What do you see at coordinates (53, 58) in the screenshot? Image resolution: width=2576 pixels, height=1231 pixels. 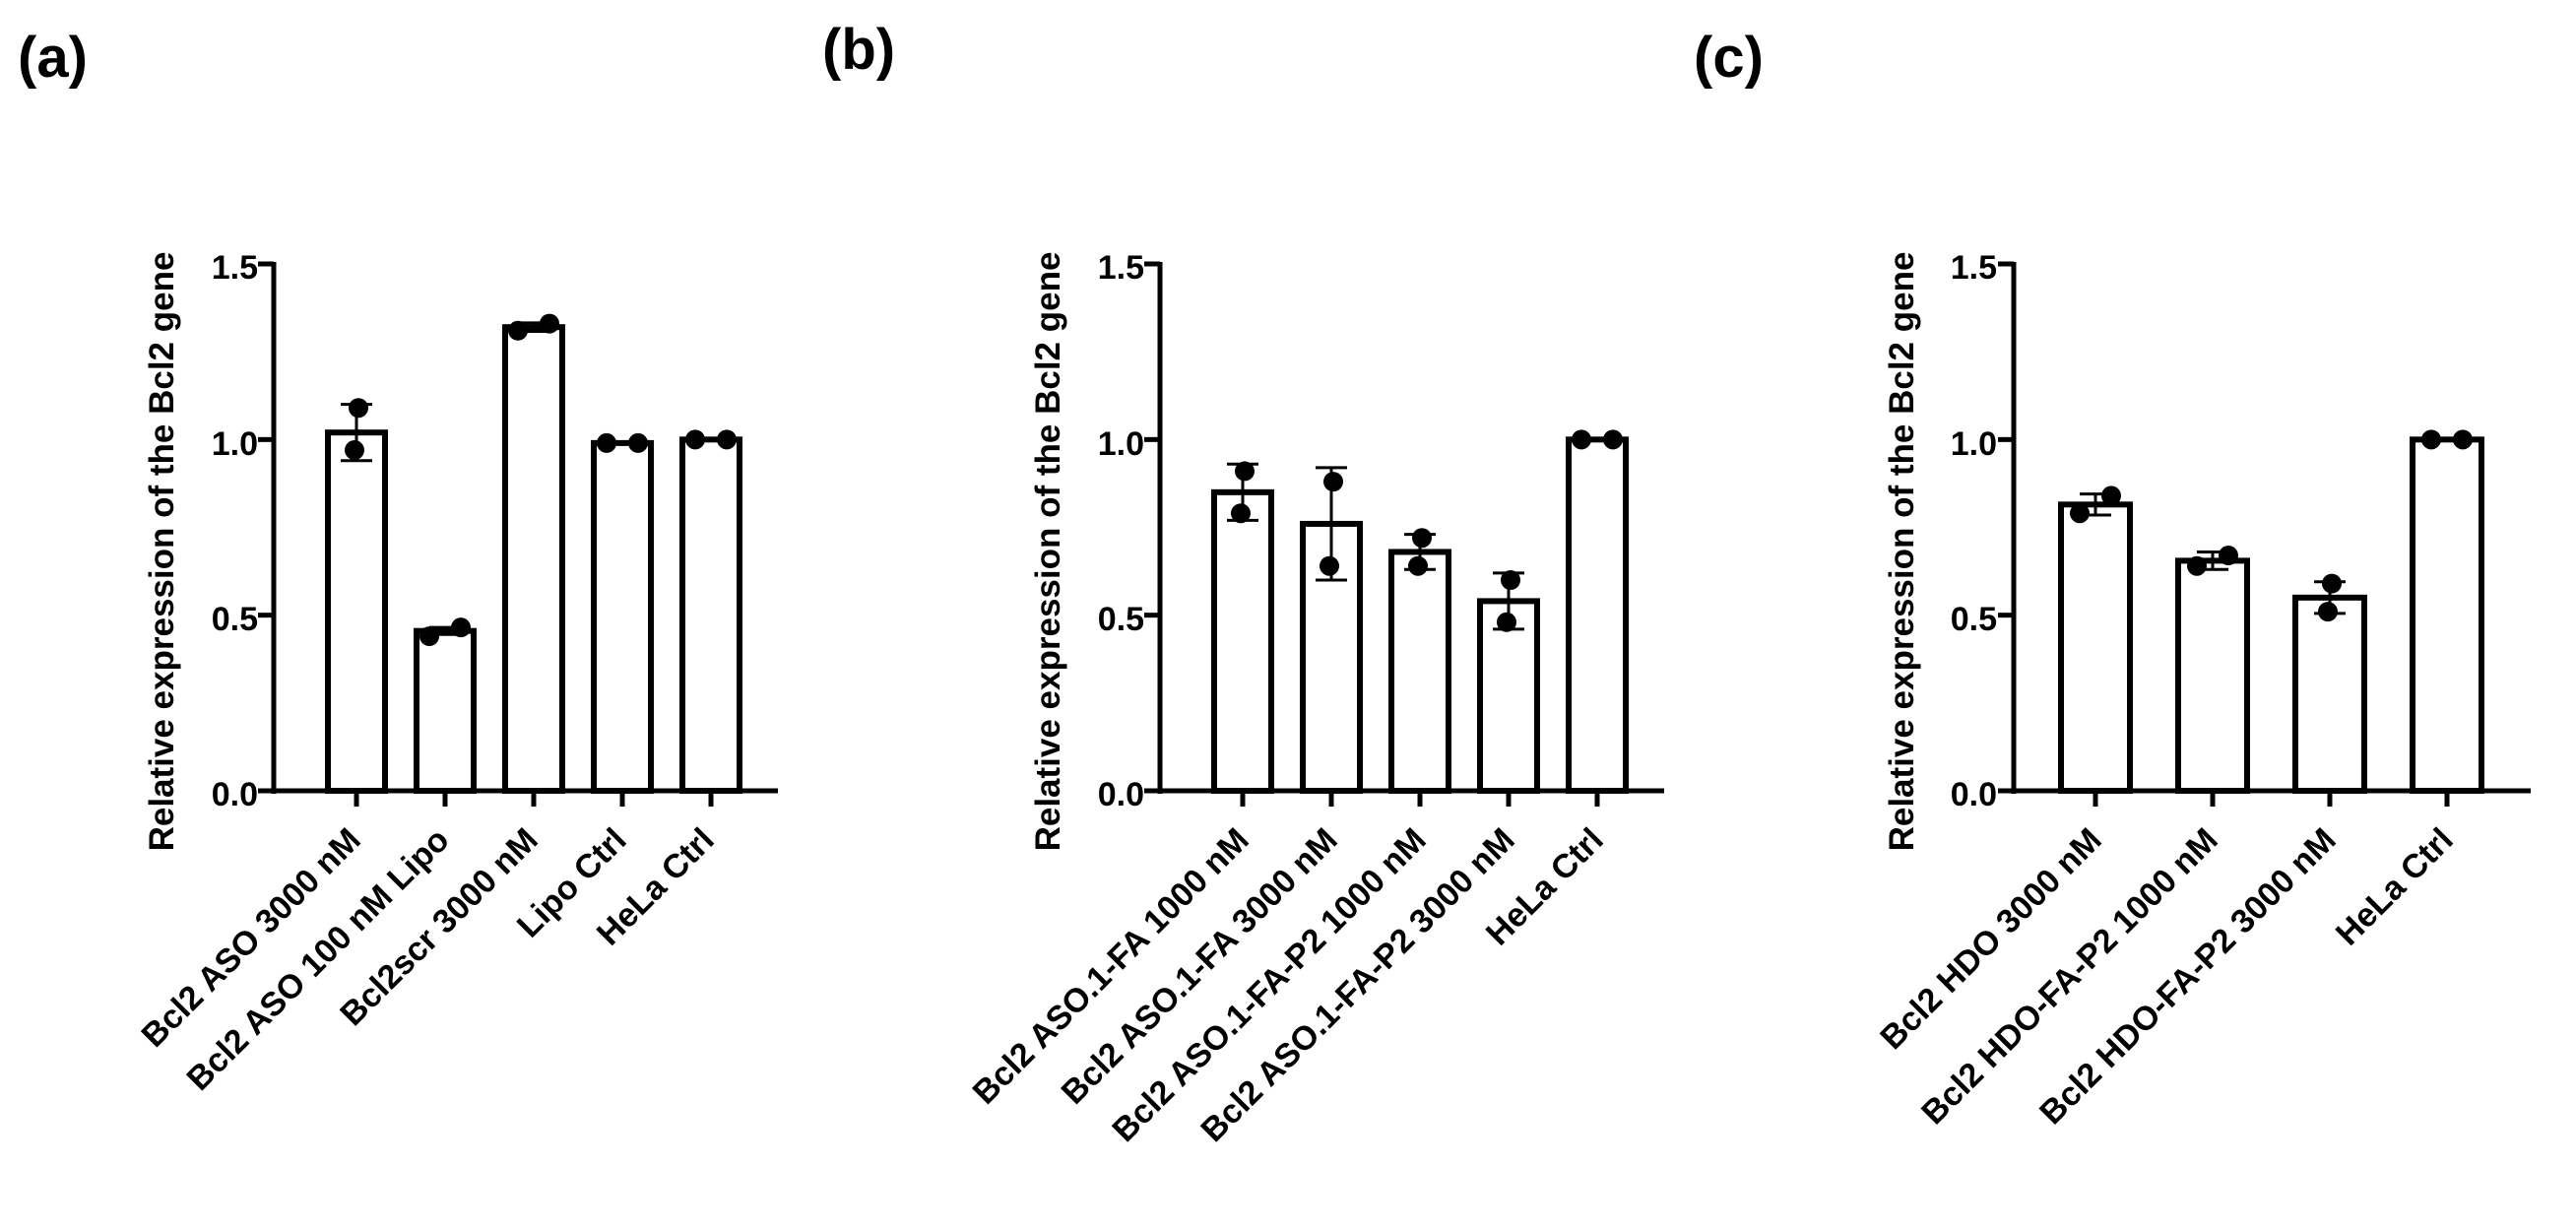 I see `panel-a-letter: (a)` at bounding box center [53, 58].